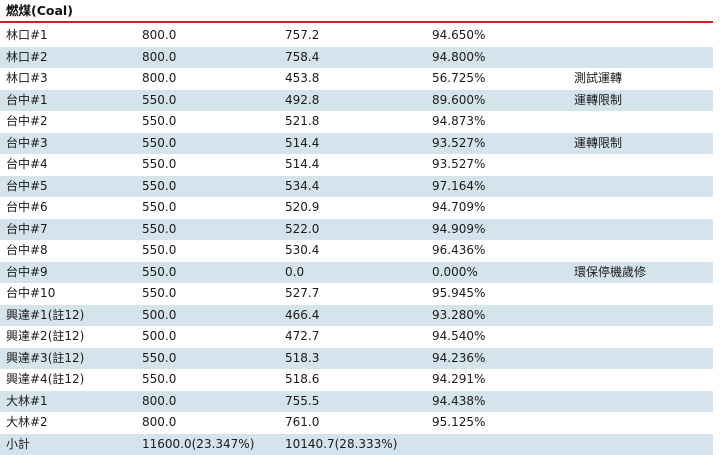  I want to click on net-output-cell: 518.3, so click(358, 359).